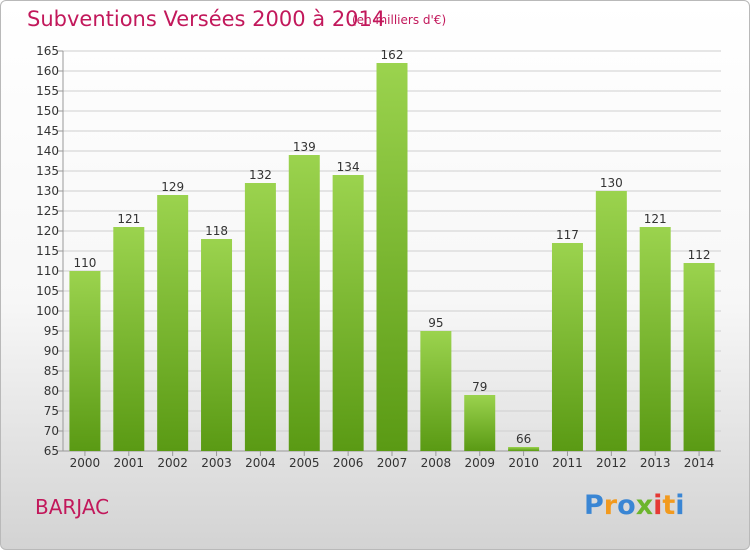  I want to click on y-tick-label: 135, so click(47, 171).